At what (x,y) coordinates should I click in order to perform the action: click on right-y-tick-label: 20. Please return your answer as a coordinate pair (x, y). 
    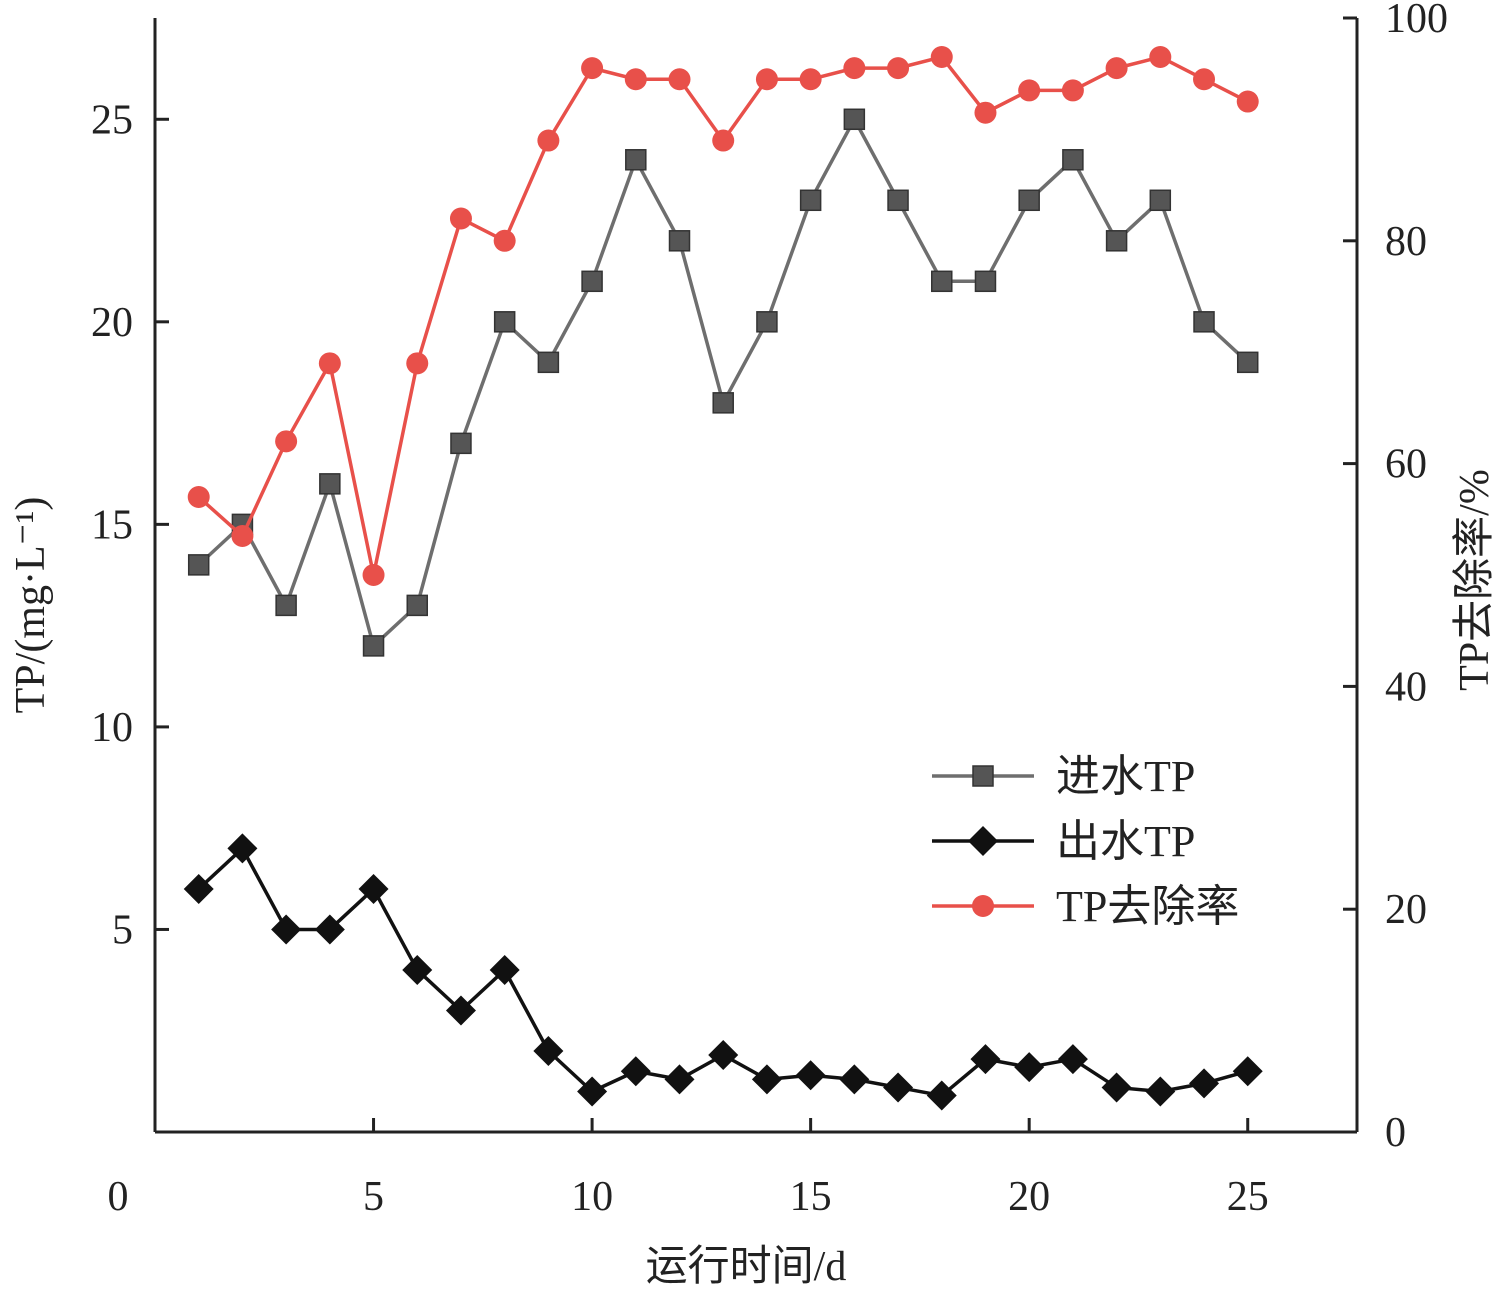
    Looking at the image, I should click on (1406, 910).